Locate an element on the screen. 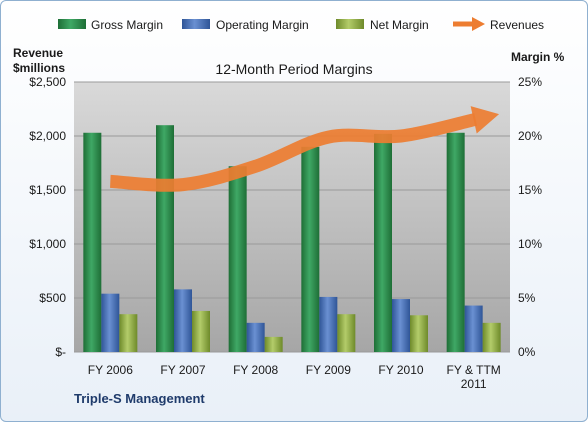 The height and width of the screenshot is (422, 588). x-tick-label: FY 2009 is located at coordinates (328, 370).